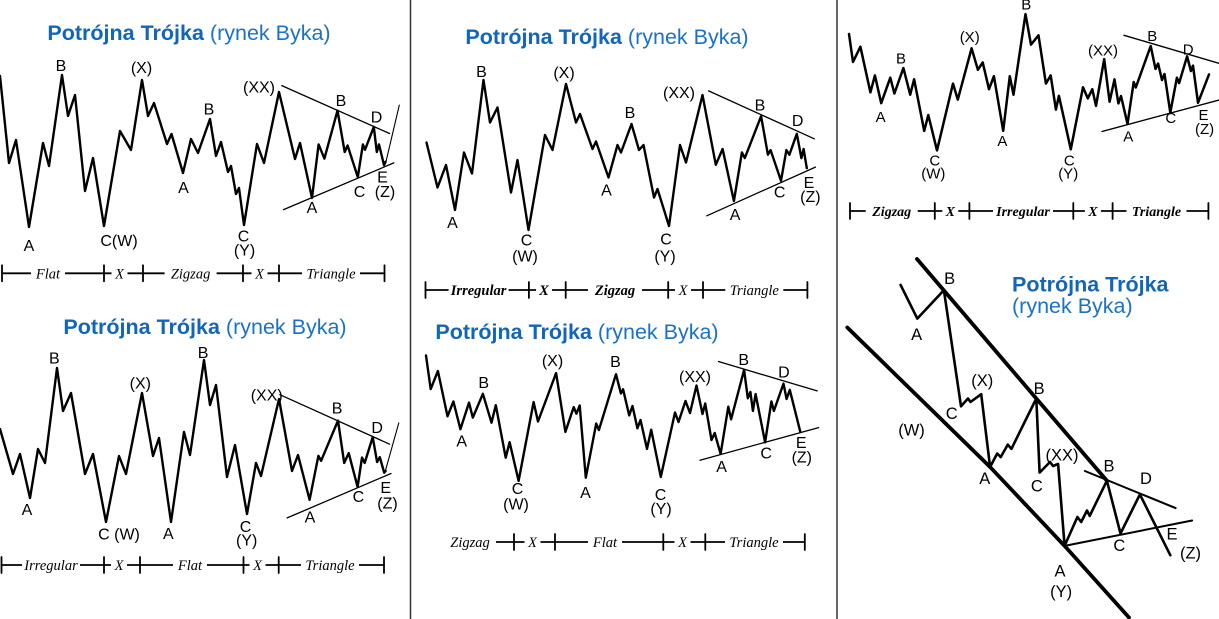 This screenshot has width=1219, height=619. What do you see at coordinates (1072, 306) in the screenshot?
I see `svg-text: (rynek Byka)` at bounding box center [1072, 306].